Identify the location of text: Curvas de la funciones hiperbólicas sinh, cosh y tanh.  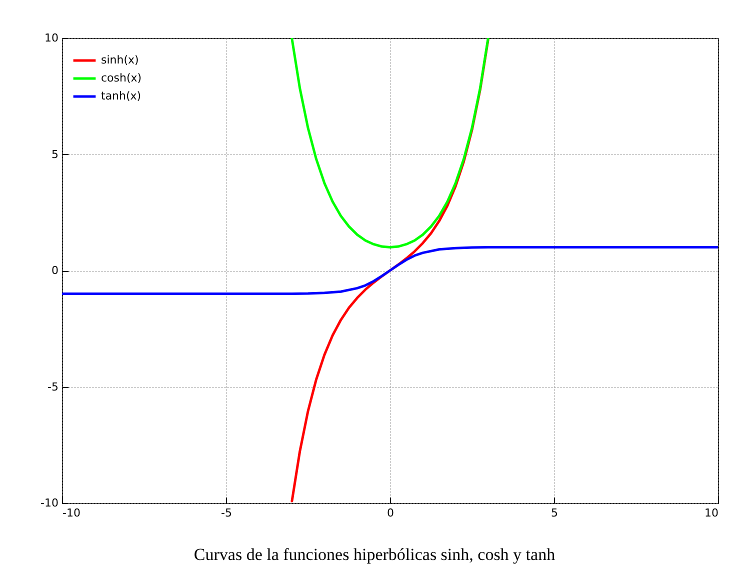
(374, 555).